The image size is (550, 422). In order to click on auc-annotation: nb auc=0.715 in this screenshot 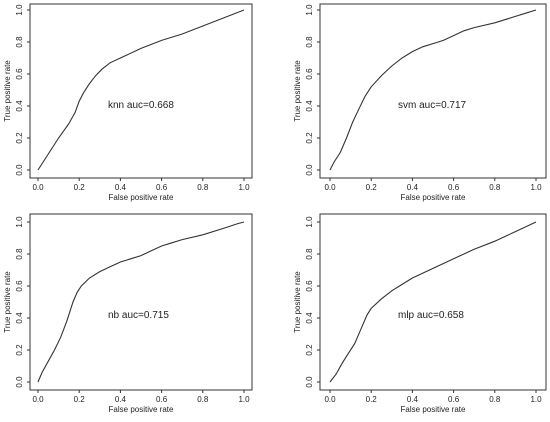, I will do `click(138, 315)`.